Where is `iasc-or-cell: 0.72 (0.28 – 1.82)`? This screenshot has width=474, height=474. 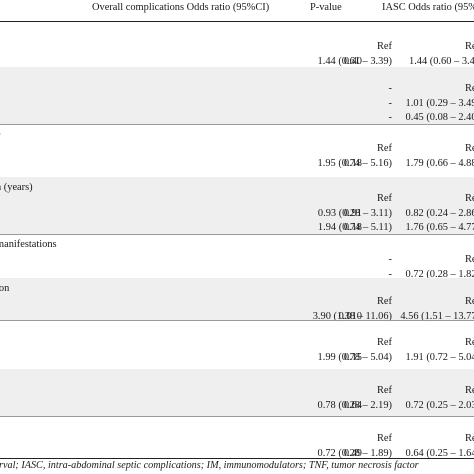 iasc-or-cell: 0.72 (0.28 – 1.82) is located at coordinates (439, 274).